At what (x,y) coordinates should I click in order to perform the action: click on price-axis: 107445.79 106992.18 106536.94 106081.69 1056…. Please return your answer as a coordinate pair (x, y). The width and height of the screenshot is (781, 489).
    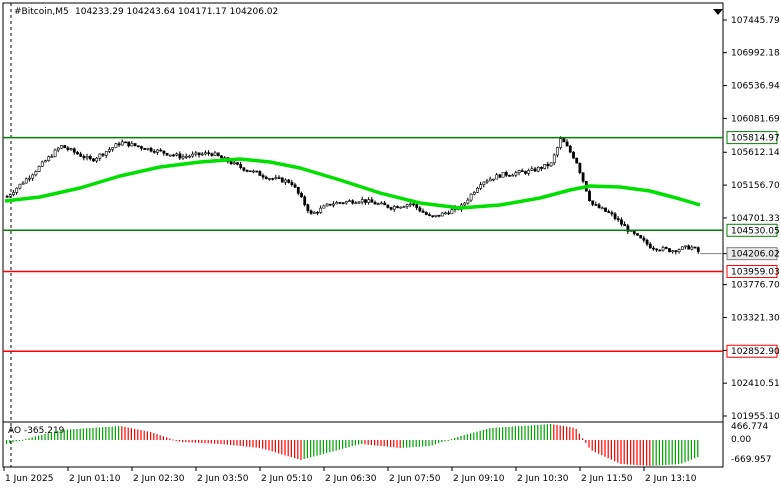
    Looking at the image, I should click on (751, 219).